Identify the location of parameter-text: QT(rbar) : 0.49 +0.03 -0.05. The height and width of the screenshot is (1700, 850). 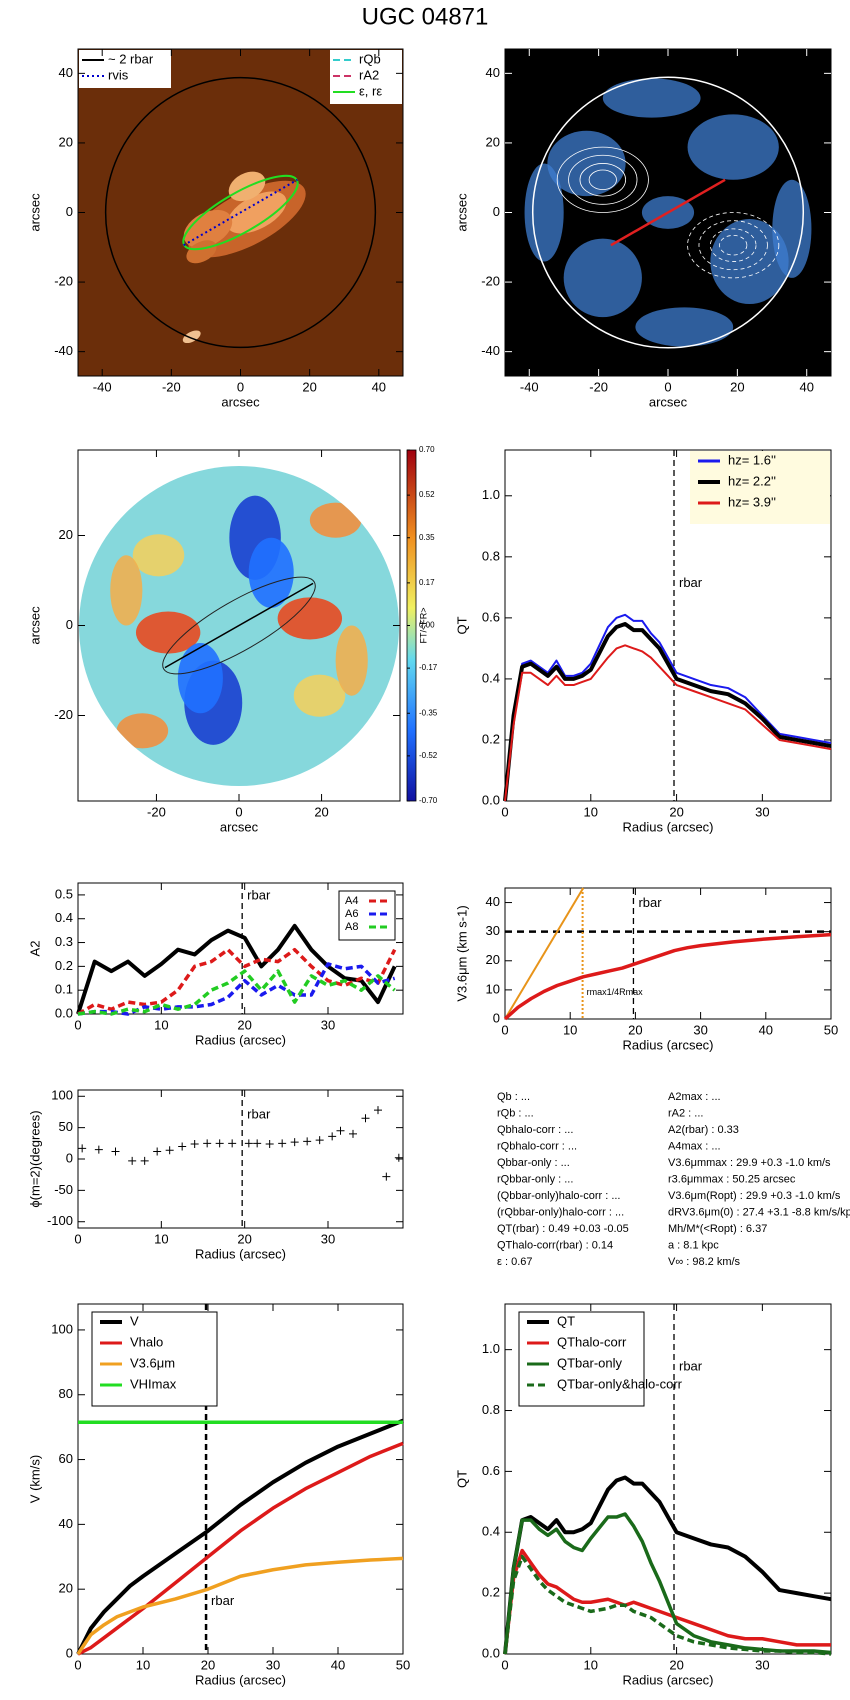
(563, 1229).